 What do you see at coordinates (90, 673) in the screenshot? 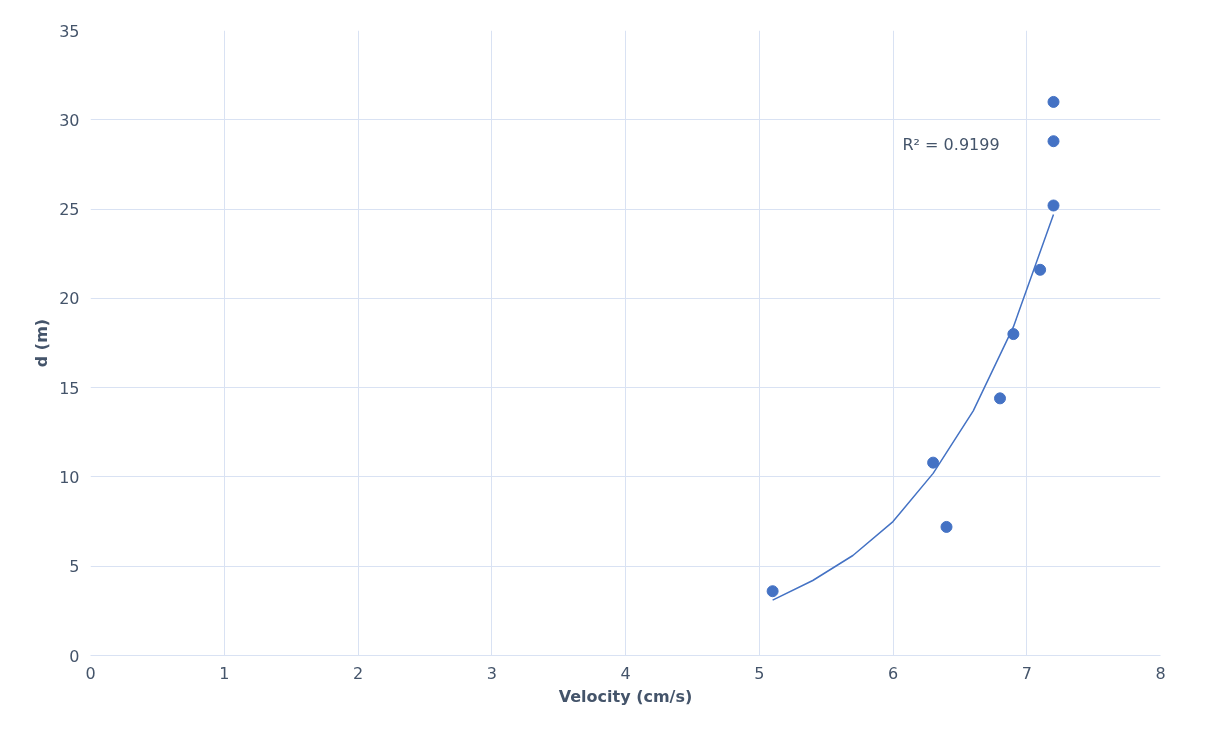
I see `x-tick-label: 0` at bounding box center [90, 673].